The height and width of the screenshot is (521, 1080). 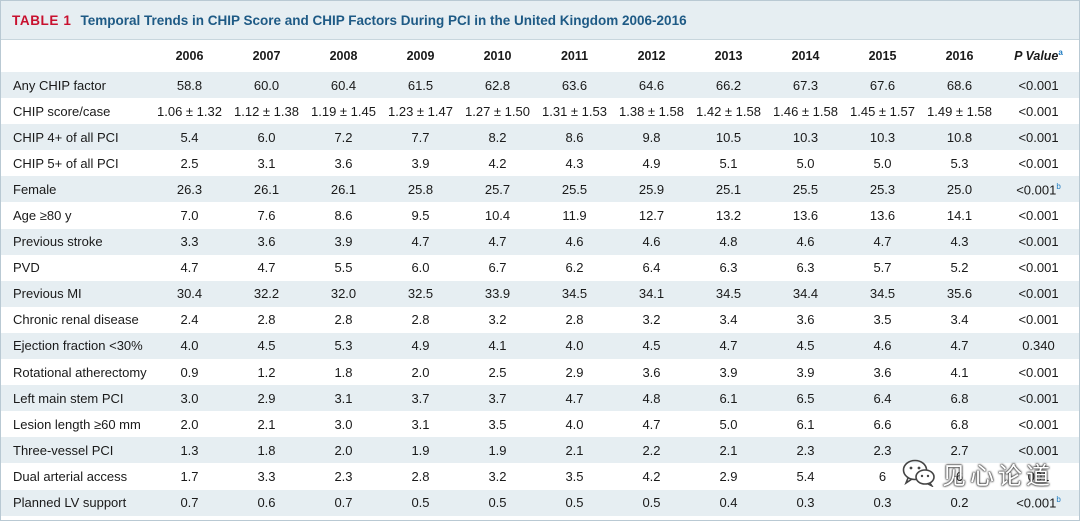 What do you see at coordinates (1038, 346) in the screenshot?
I see `p-value: 0.340` at bounding box center [1038, 346].